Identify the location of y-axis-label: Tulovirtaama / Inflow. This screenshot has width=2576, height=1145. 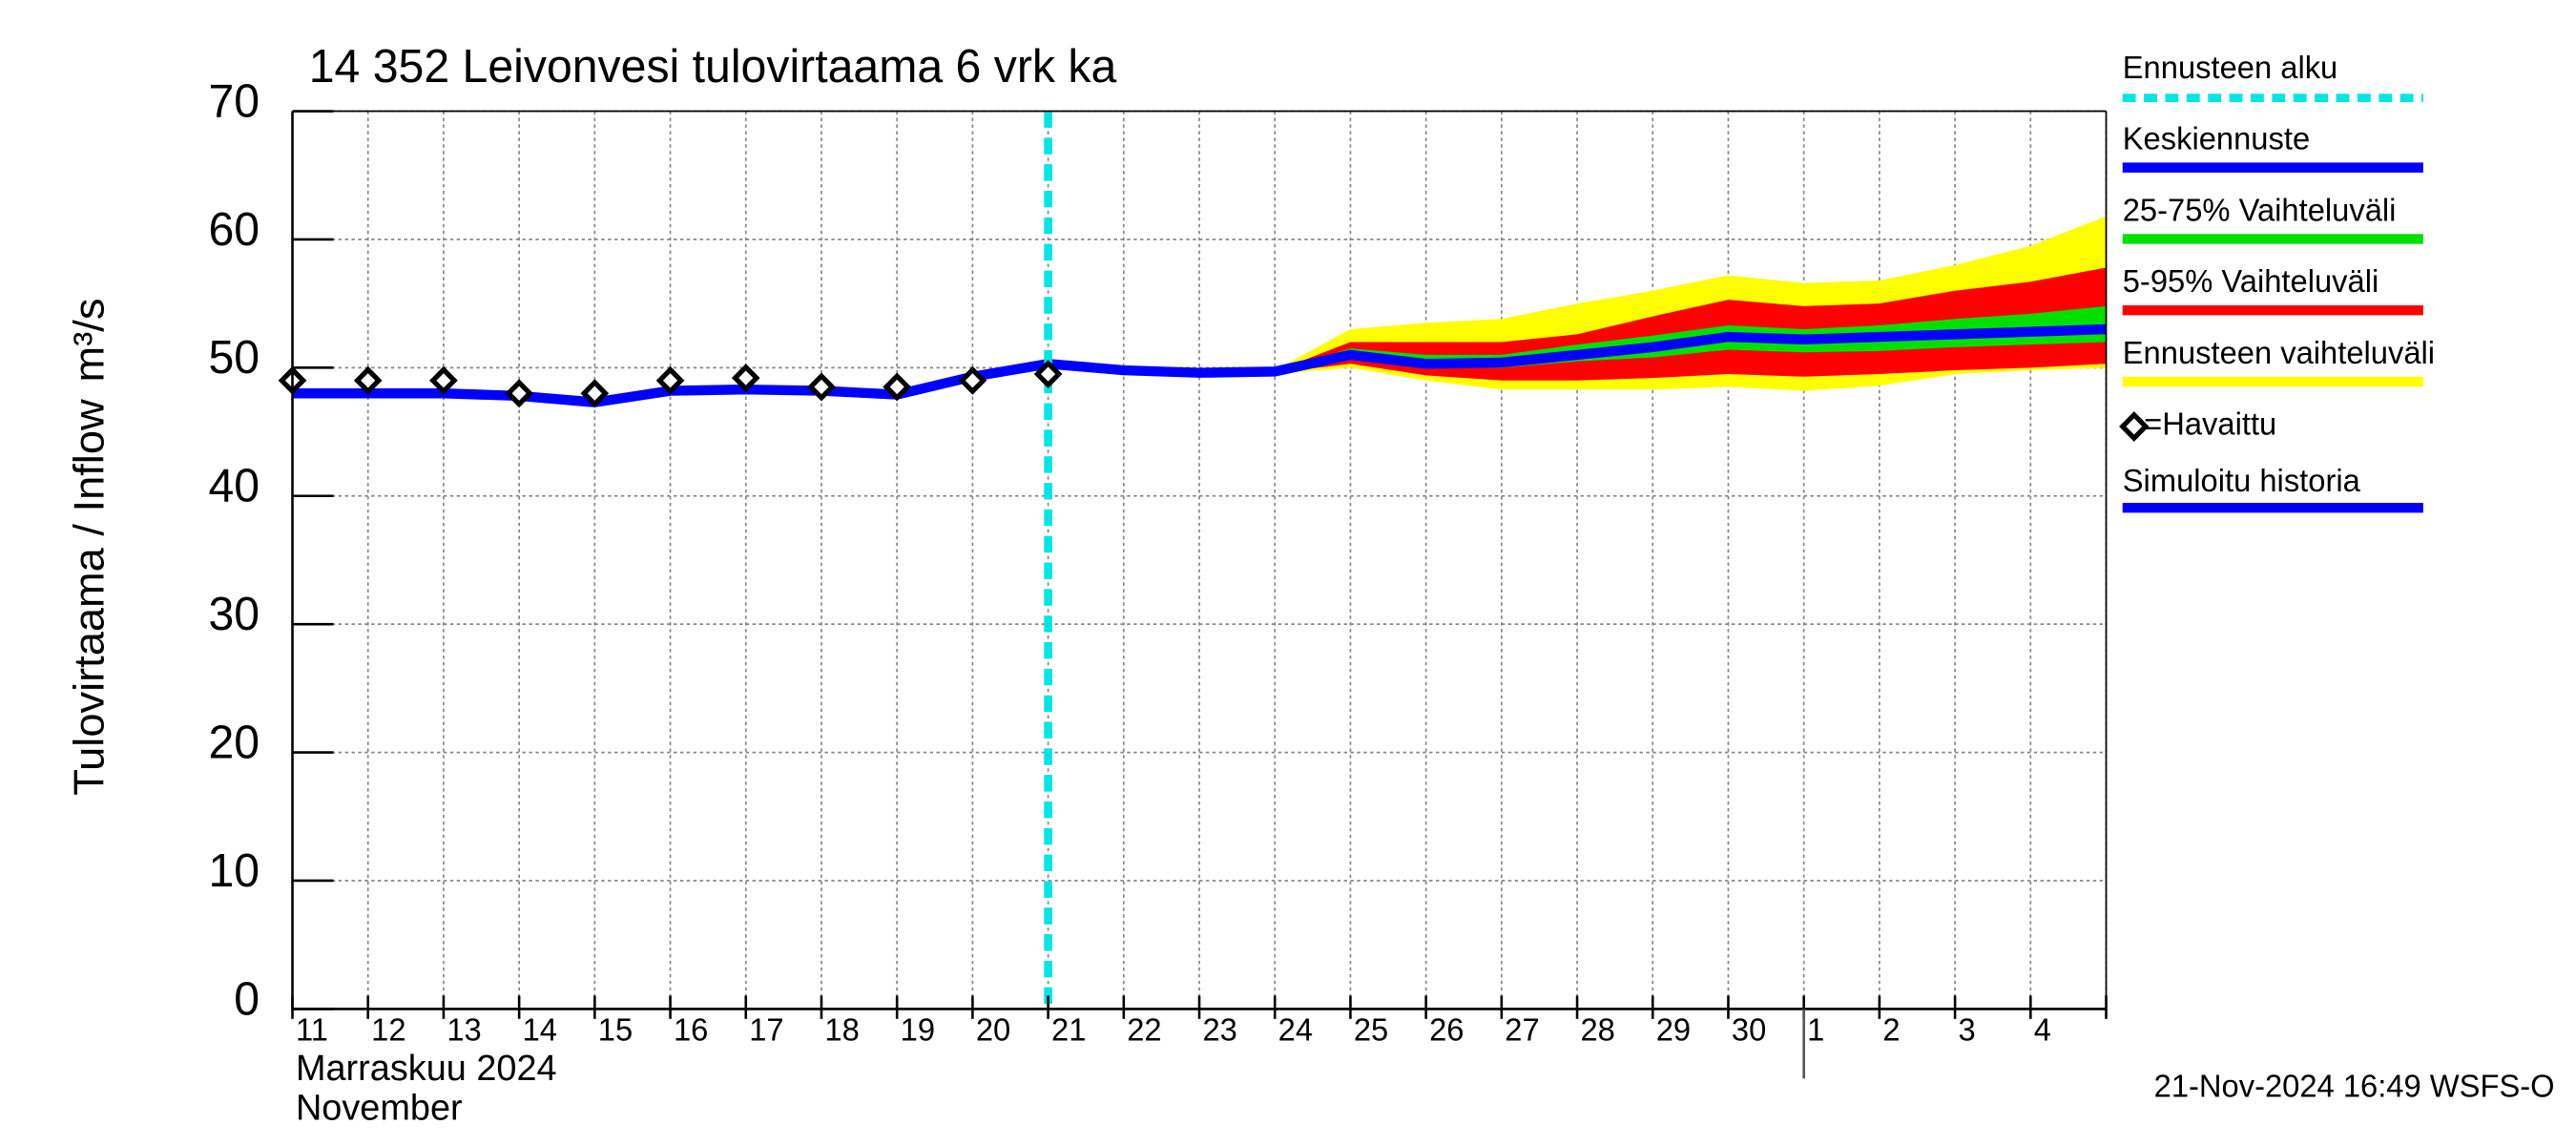
(88, 598).